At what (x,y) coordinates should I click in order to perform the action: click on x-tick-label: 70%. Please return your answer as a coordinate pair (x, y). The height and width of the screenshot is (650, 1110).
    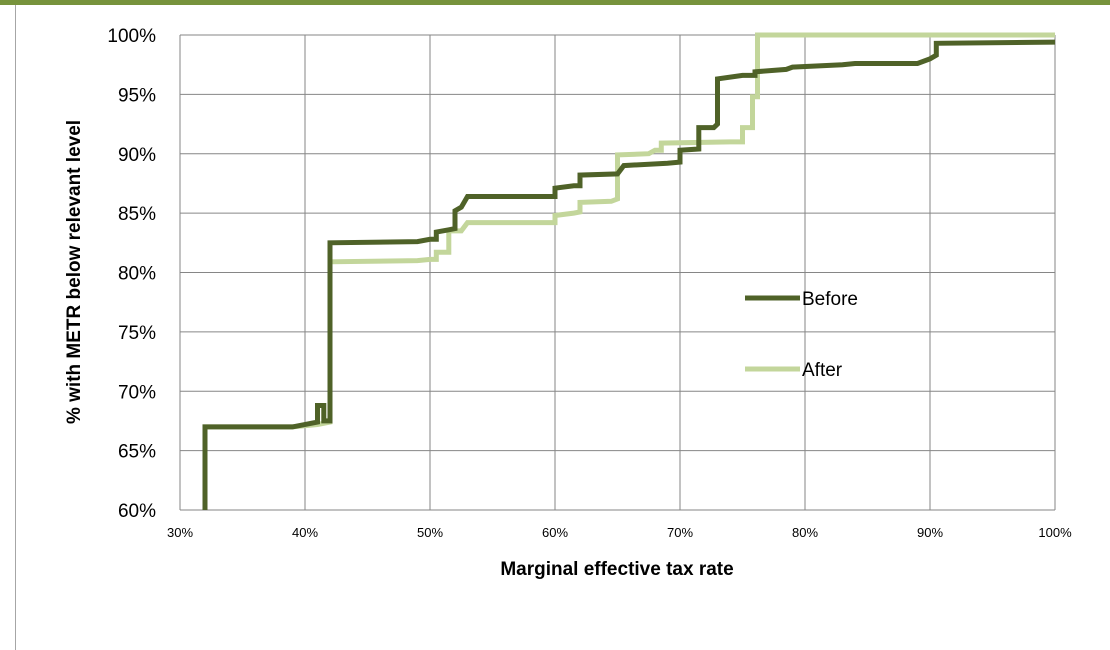
    Looking at the image, I should click on (680, 532).